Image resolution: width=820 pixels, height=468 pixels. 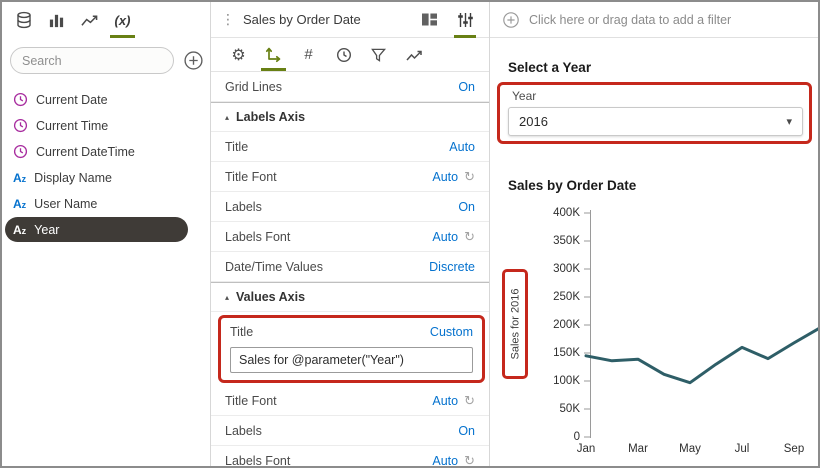 What do you see at coordinates (350, 147) in the screenshot?
I see `property-row-title: Title Auto` at bounding box center [350, 147].